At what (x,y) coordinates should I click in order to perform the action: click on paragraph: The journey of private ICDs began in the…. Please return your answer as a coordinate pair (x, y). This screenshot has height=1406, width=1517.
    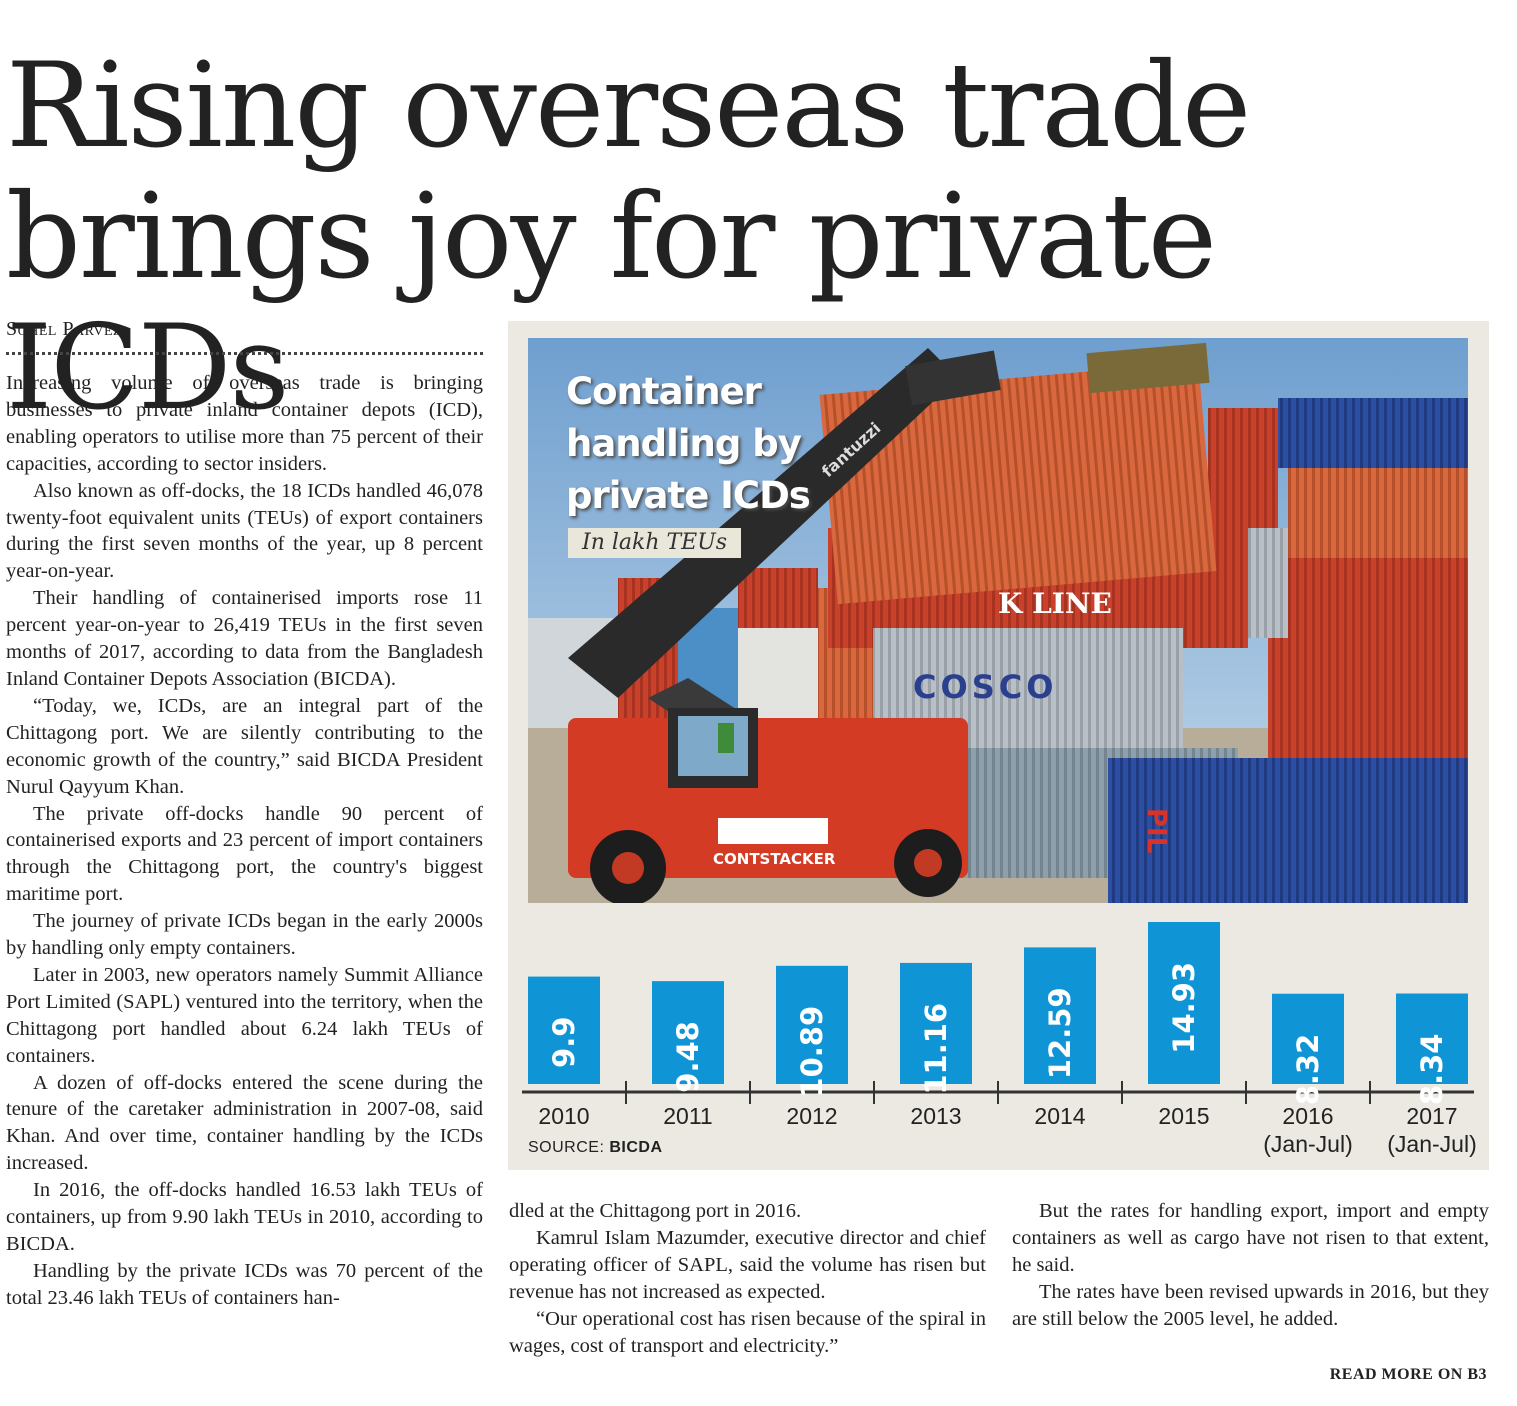
    Looking at the image, I should click on (244, 935).